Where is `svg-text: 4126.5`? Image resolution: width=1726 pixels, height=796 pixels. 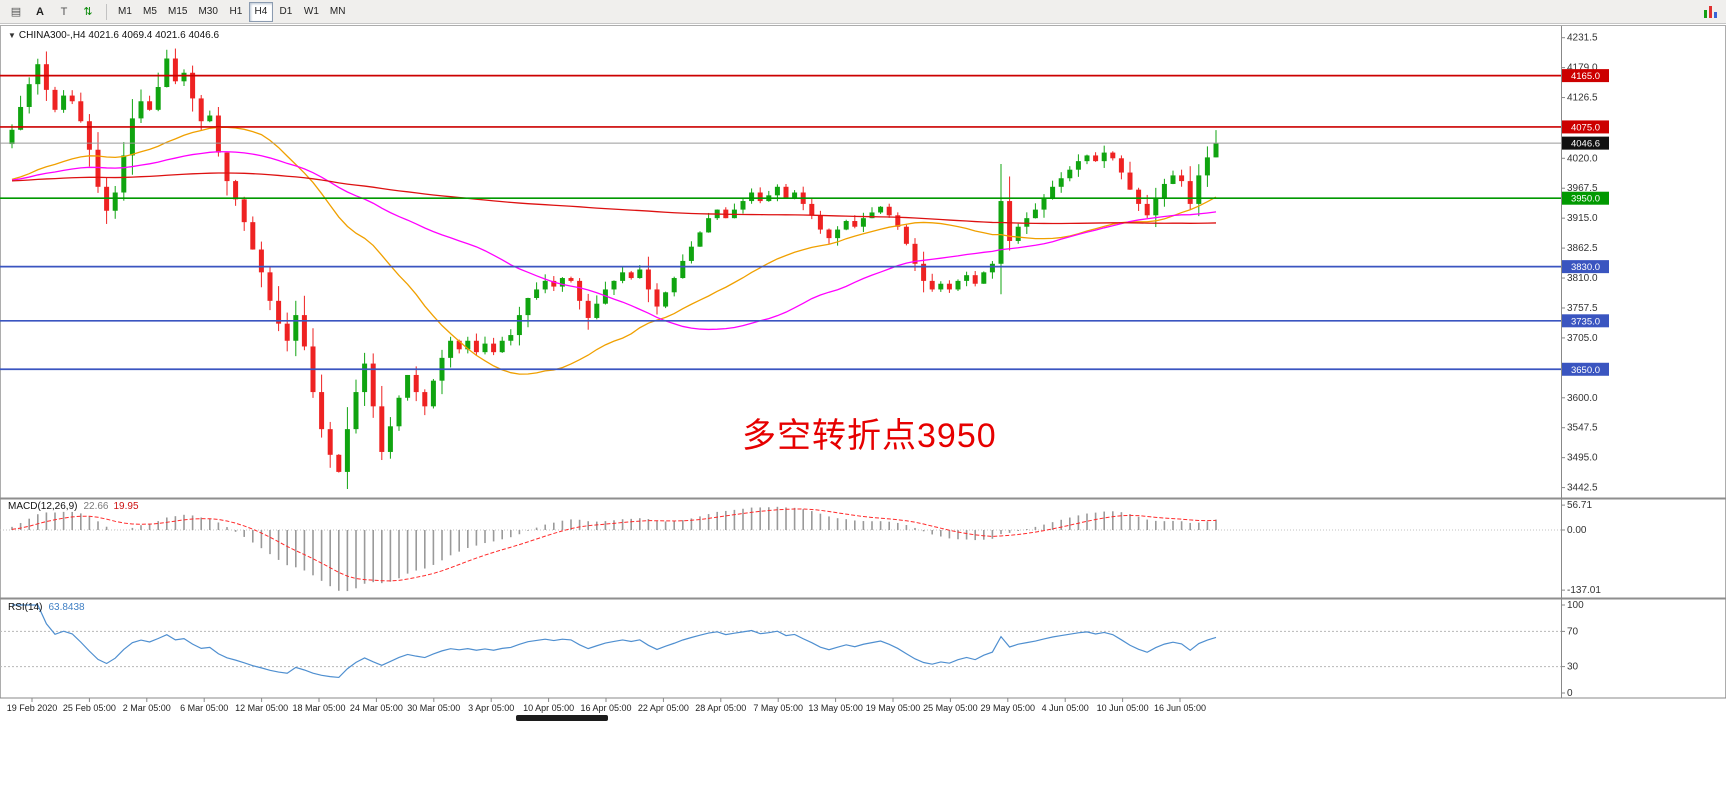 svg-text: 4126.5 is located at coordinates (1582, 98).